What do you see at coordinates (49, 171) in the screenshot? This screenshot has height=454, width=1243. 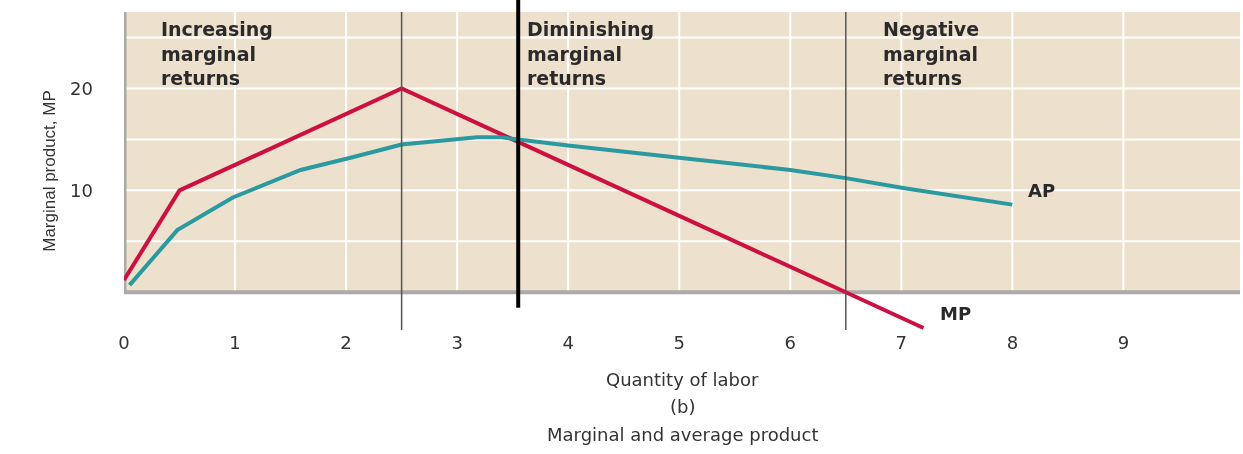 I see `y-axis-title: Marginal product, MP` at bounding box center [49, 171].